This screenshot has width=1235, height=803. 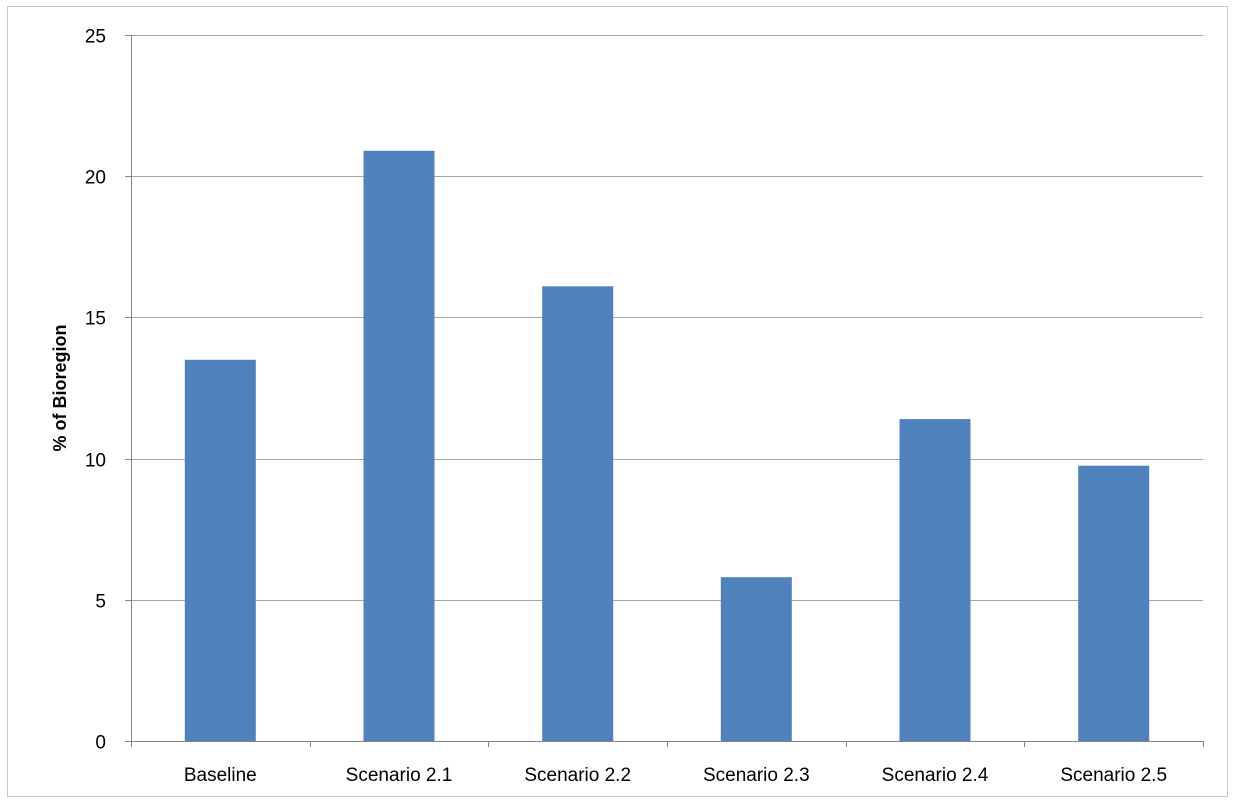 What do you see at coordinates (577, 775) in the screenshot?
I see `x-tick-label: Scenario 2.2` at bounding box center [577, 775].